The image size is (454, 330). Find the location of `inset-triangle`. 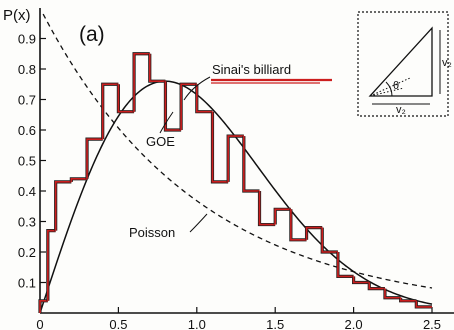

inset-triangle is located at coordinates (400, 61).